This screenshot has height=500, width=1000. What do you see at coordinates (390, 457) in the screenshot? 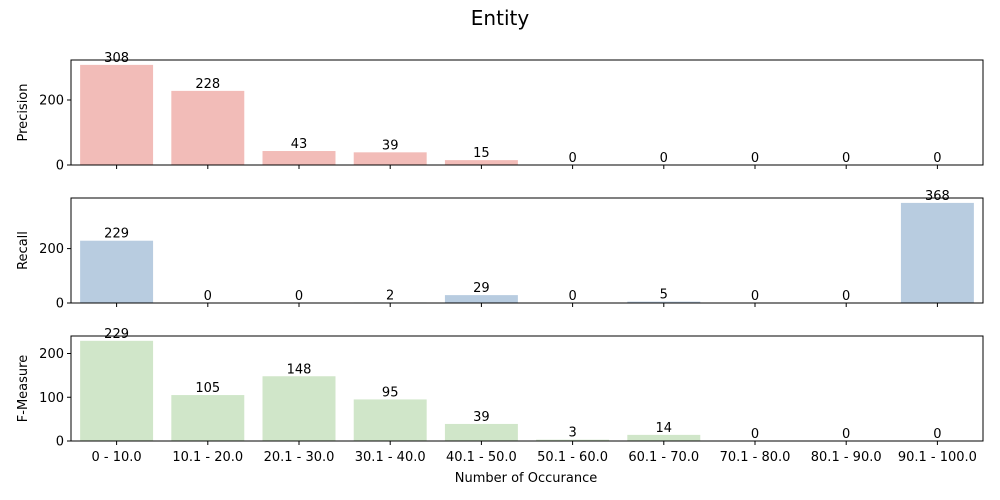
I see `x-tick-label: 30.1 - 40.0` at bounding box center [390, 457].